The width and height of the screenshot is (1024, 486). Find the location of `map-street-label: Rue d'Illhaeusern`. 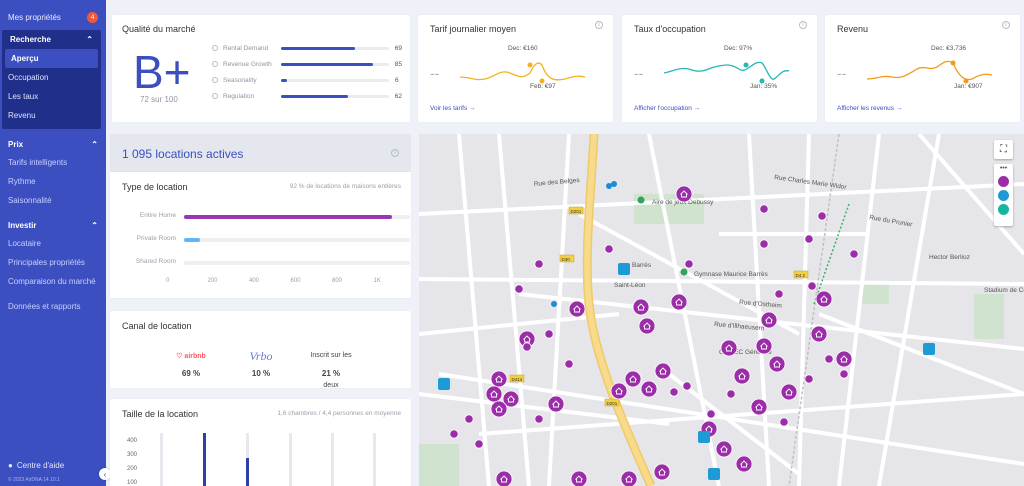

map-street-label: Rue d'Illhaeusern is located at coordinates (739, 326).